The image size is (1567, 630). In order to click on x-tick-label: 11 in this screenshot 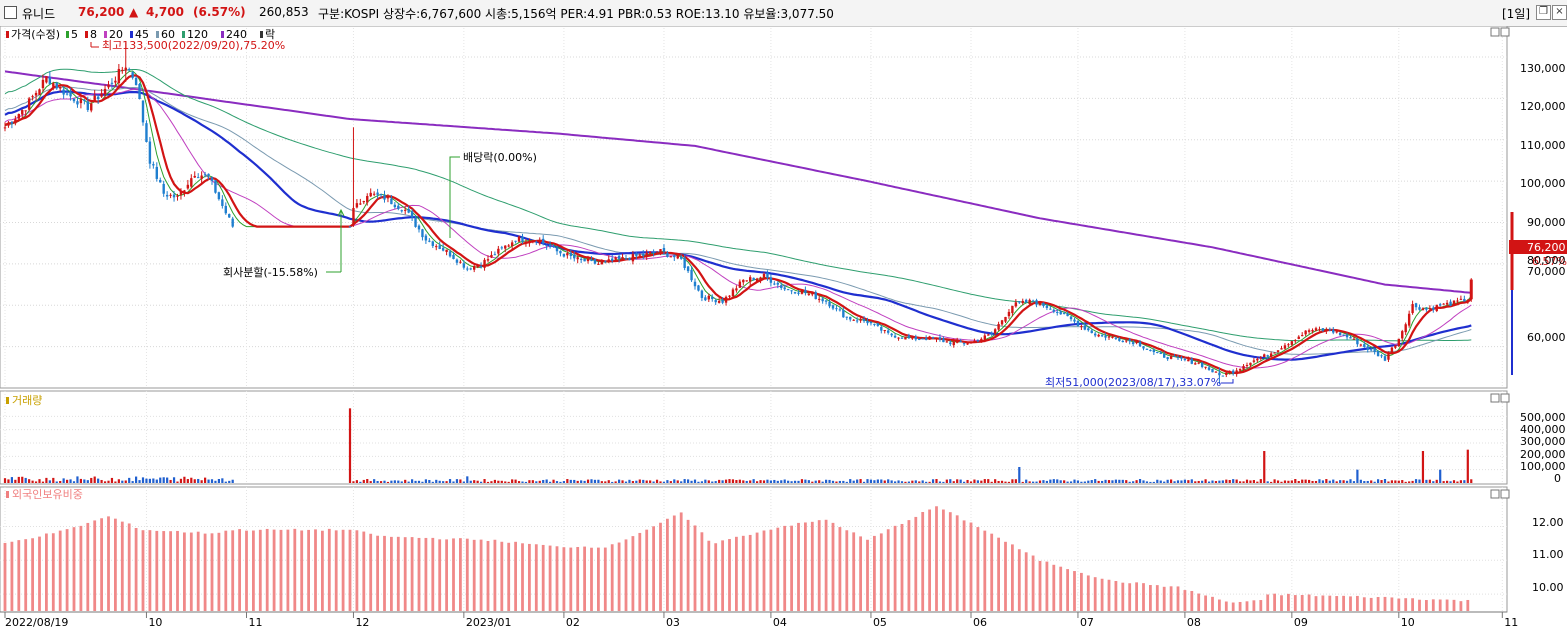, I will do `click(1511, 622)`.